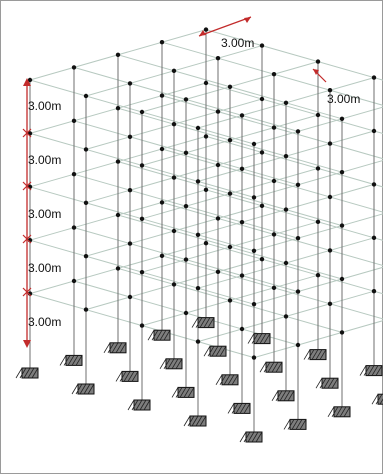  I want to click on story-dimension-arrow-top, so click(27, 82).